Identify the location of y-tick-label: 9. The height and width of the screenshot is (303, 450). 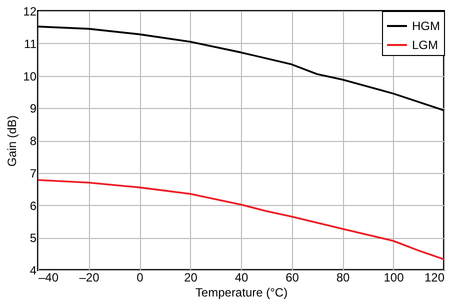
(33, 109).